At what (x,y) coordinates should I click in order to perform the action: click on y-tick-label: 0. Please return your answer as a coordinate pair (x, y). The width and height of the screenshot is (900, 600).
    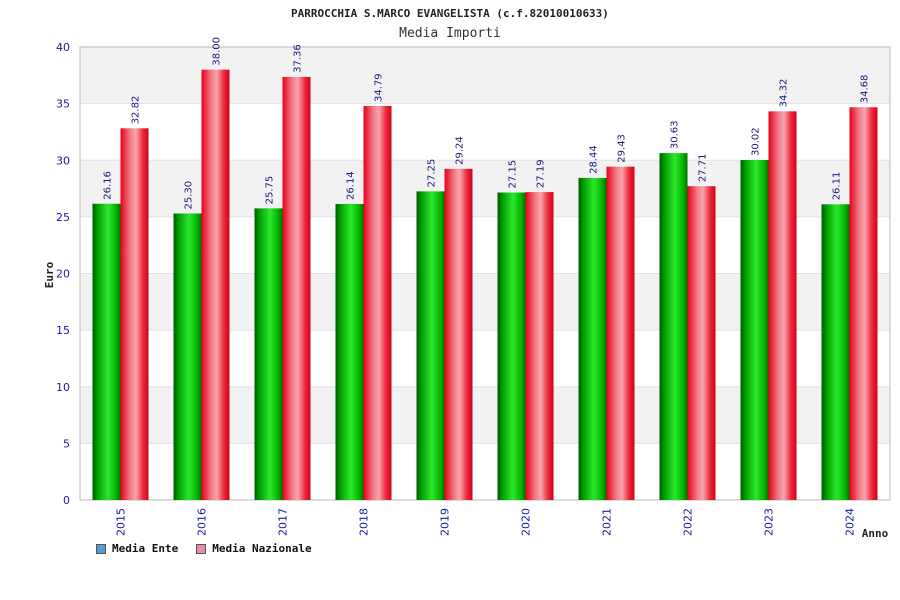
    Looking at the image, I should click on (66, 500).